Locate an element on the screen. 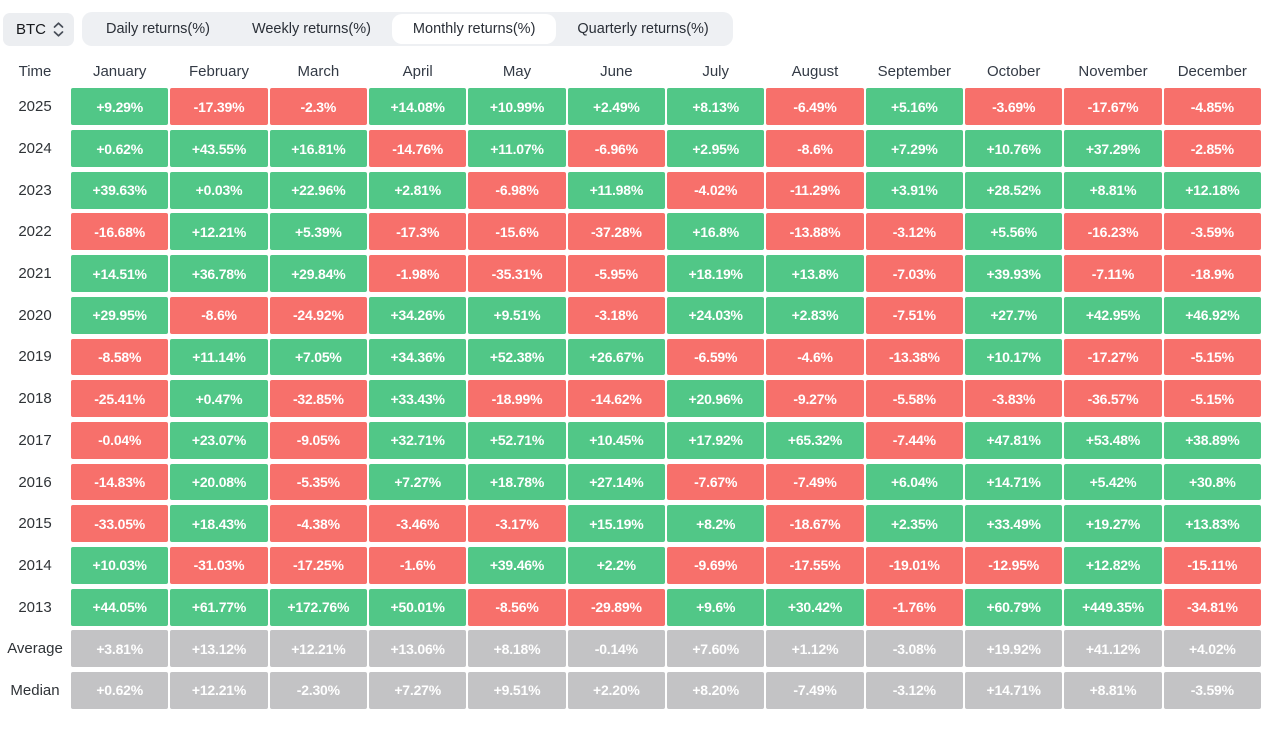 This screenshot has height=738, width=1280. return-cell-wrap: -0.14% is located at coordinates (616, 649).